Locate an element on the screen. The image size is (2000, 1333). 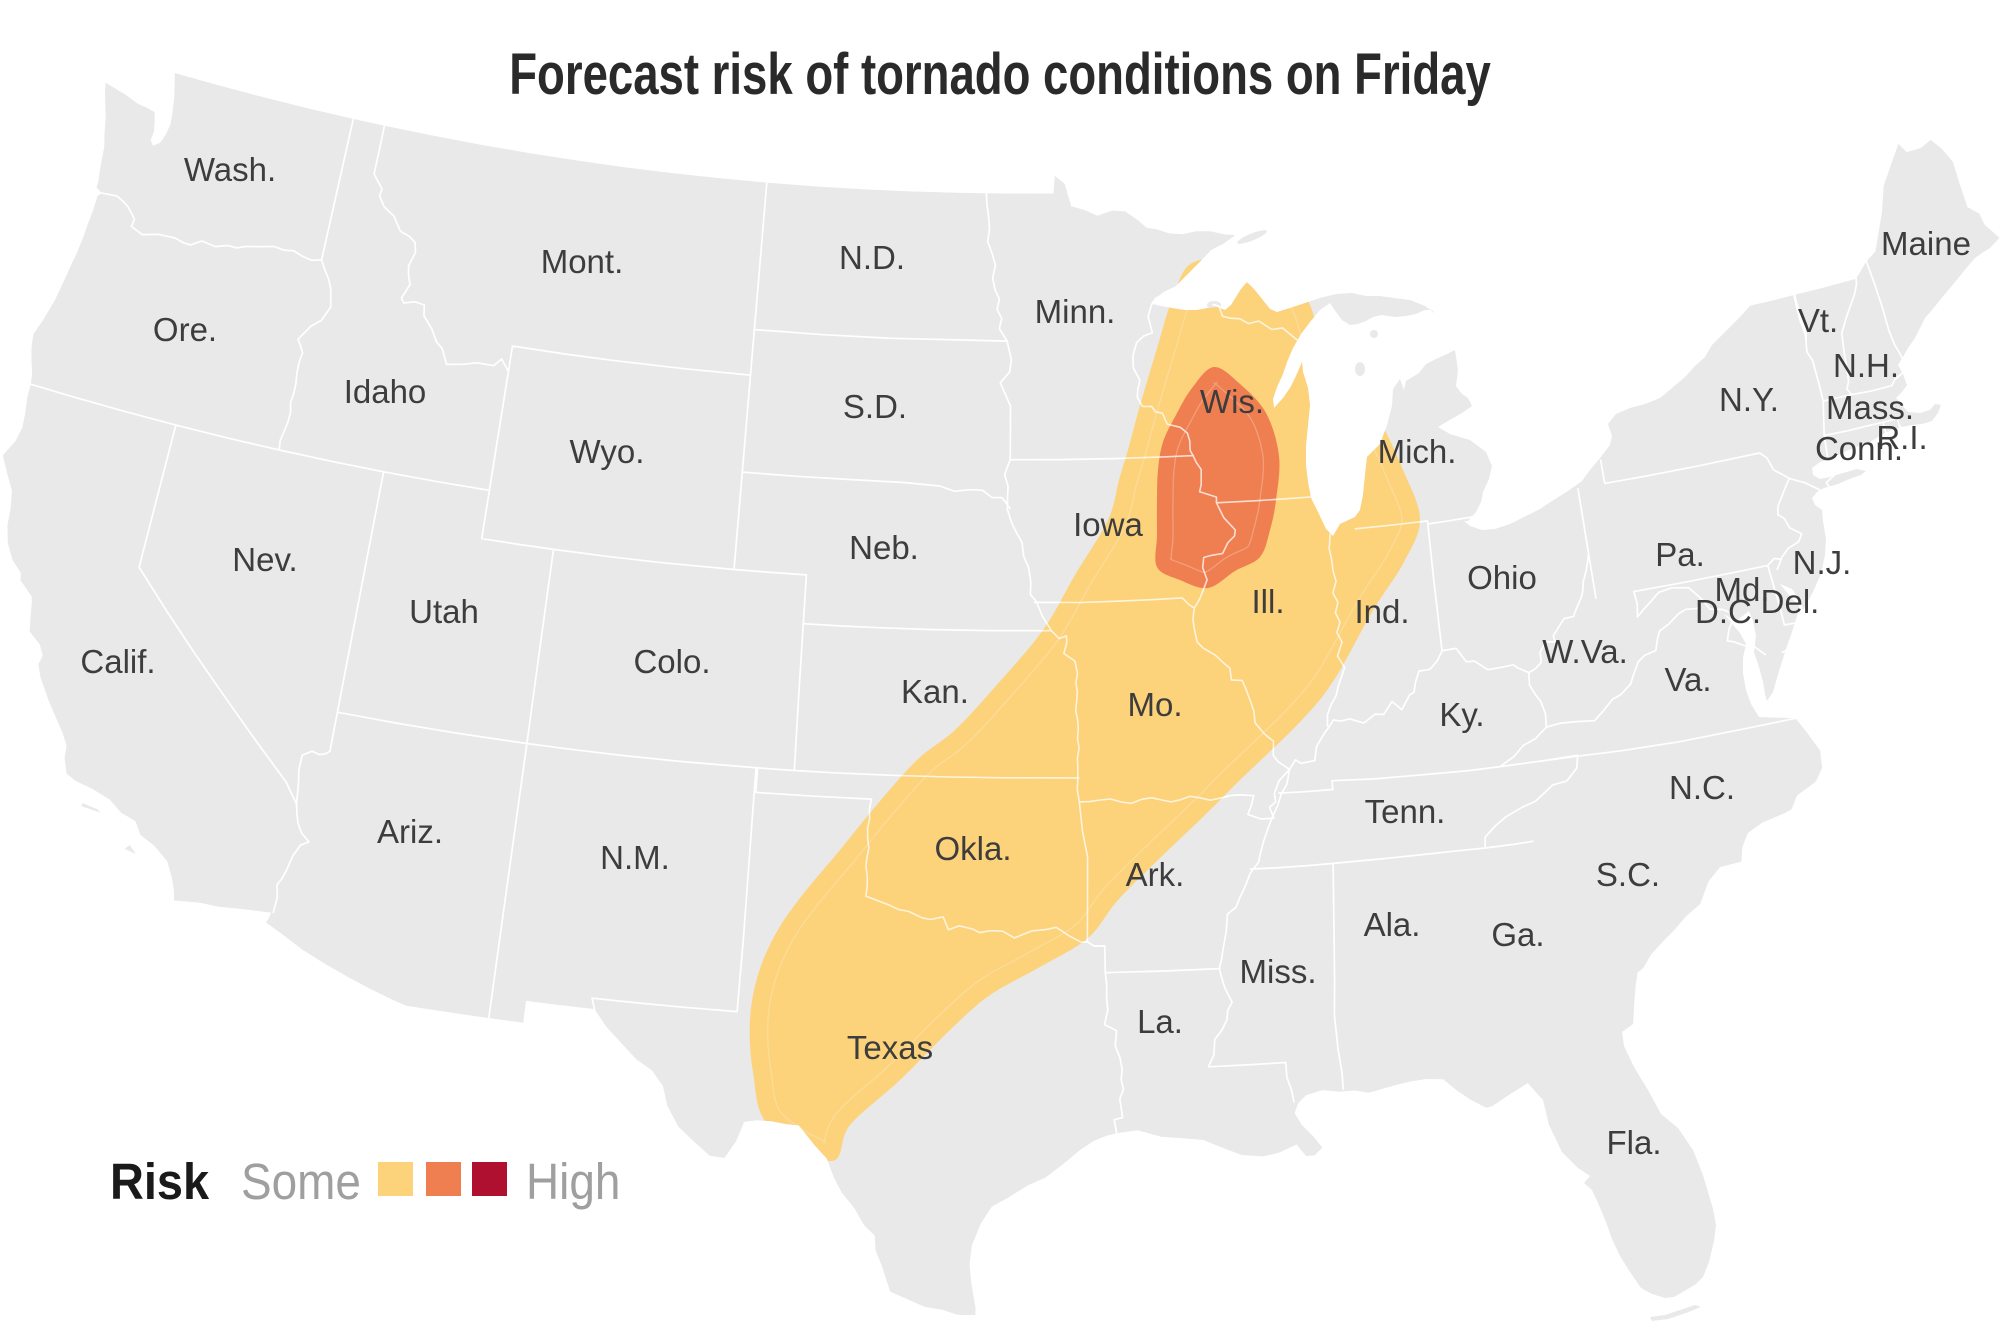
svg-text: Ohio is located at coordinates (1502, 577).